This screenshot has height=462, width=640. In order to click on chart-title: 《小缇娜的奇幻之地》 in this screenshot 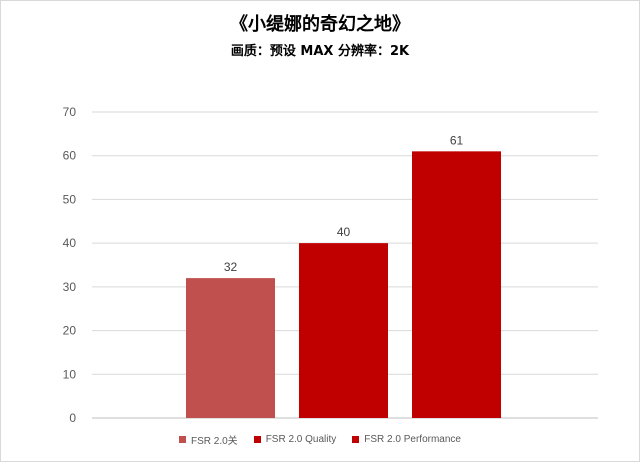, I will do `click(320, 24)`.